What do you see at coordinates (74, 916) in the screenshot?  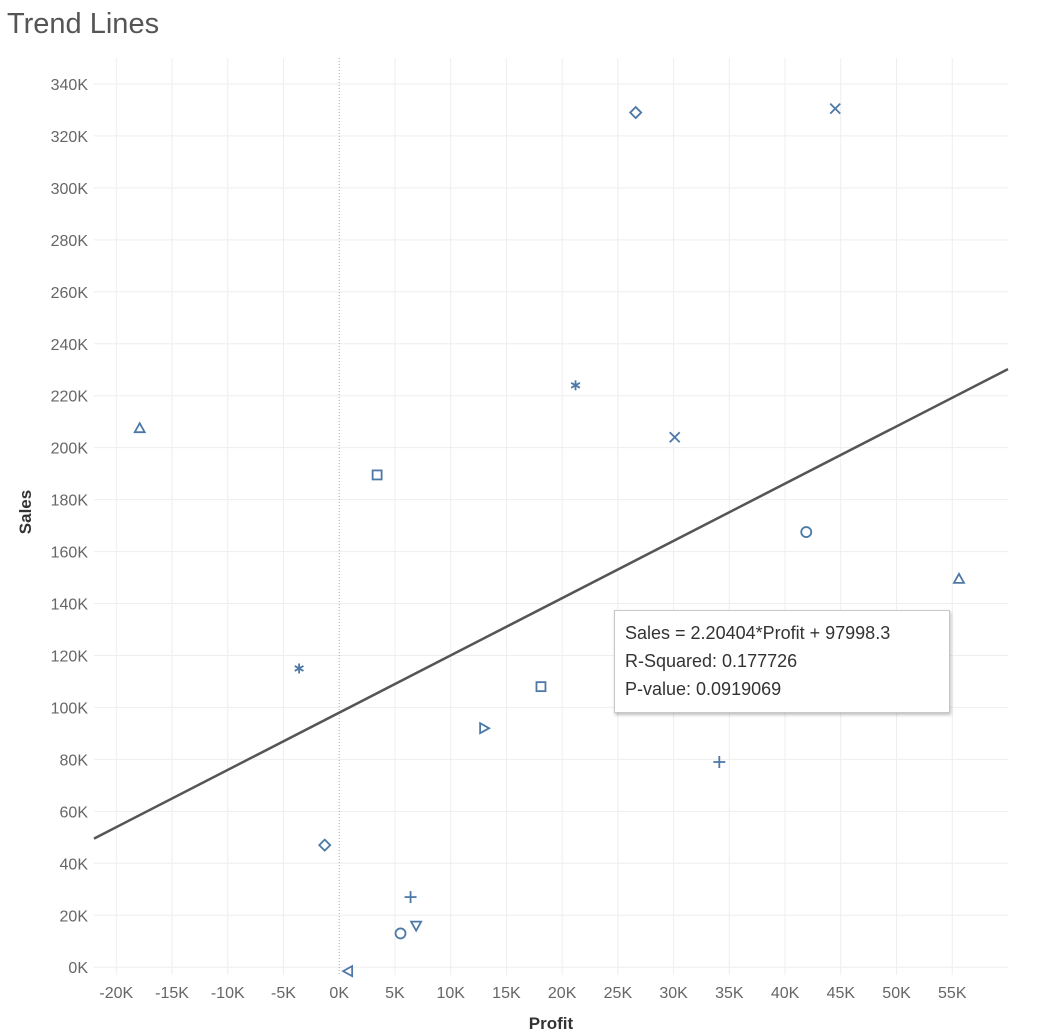 I see `y-tick-label: 20K` at bounding box center [74, 916].